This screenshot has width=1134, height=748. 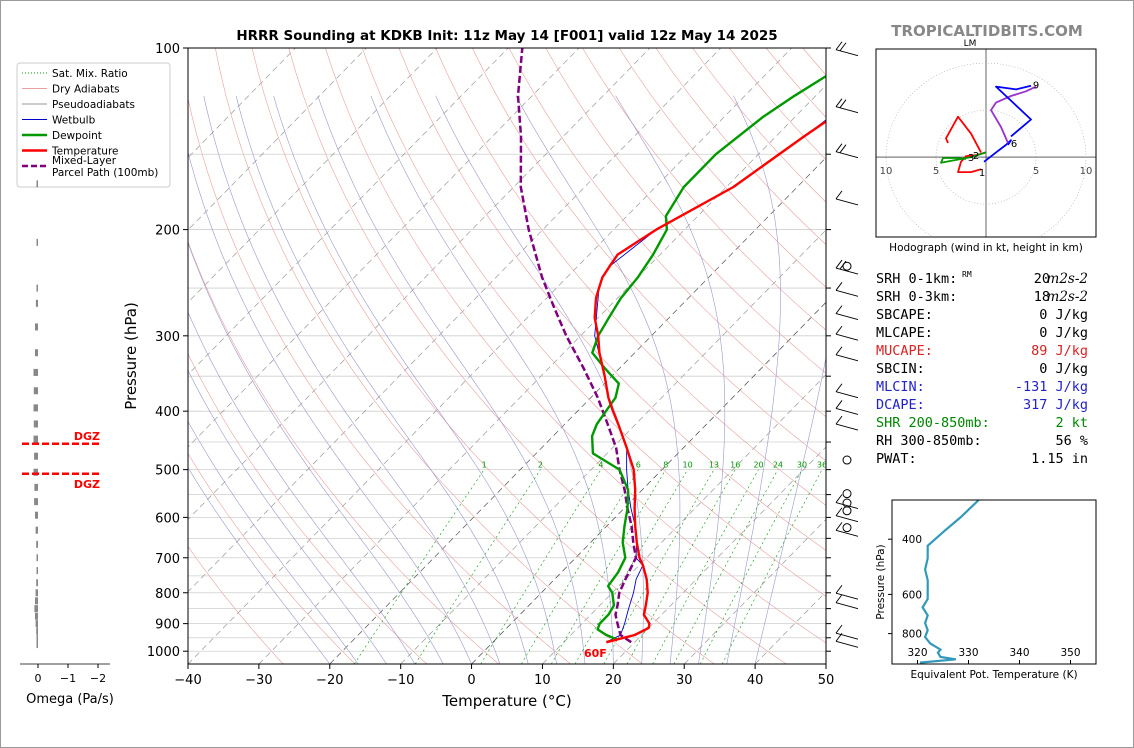 I want to click on index-label: RH 300-850mb:, so click(x=929, y=441).